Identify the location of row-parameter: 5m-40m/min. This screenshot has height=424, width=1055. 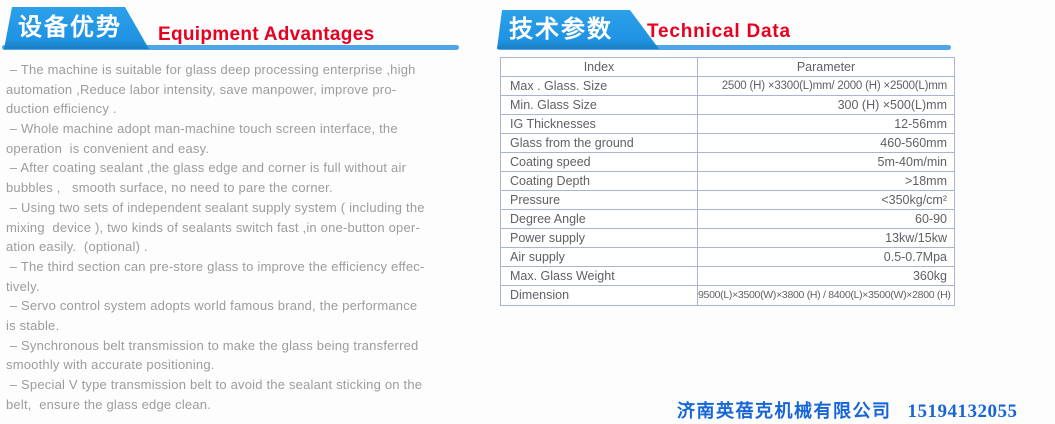
(912, 162).